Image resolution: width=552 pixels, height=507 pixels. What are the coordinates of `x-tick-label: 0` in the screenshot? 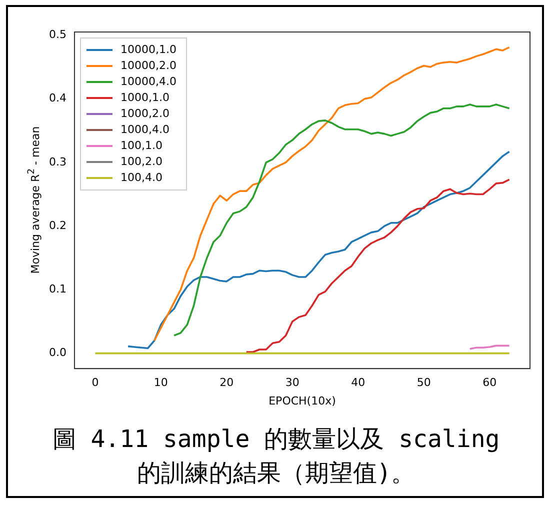 It's located at (95, 383).